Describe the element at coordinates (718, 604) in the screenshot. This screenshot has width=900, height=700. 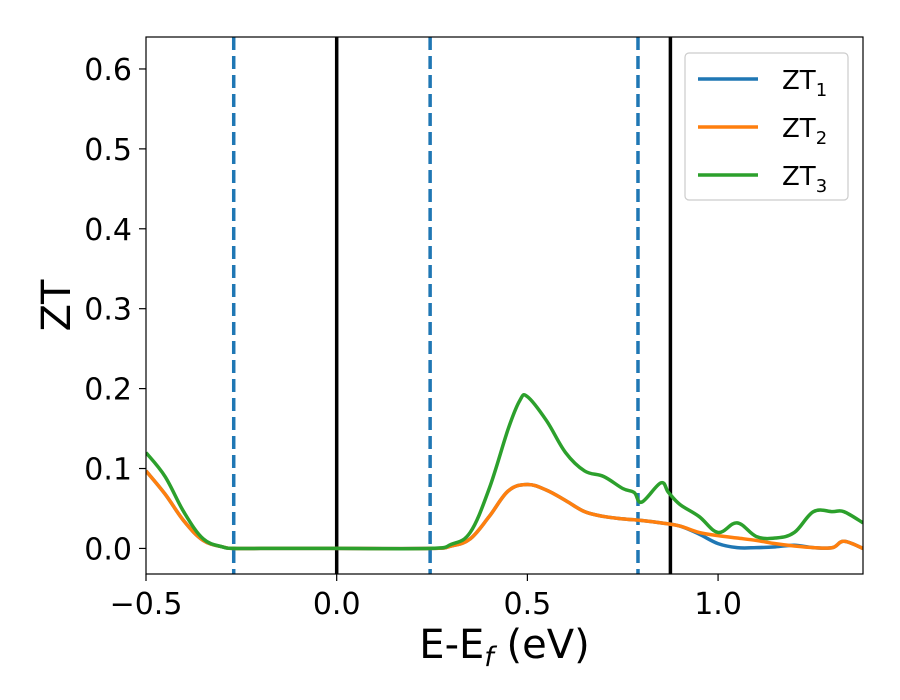
I see `x-tick-label: 1.0` at that location.